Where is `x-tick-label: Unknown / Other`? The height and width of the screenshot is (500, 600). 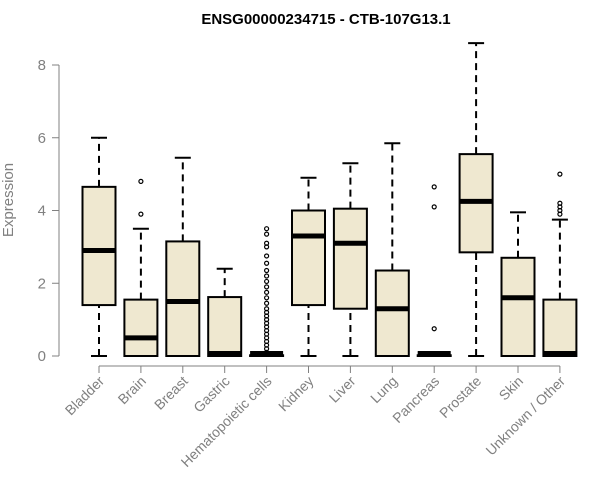
x-tick-label: Unknown / Other is located at coordinates (525, 416).